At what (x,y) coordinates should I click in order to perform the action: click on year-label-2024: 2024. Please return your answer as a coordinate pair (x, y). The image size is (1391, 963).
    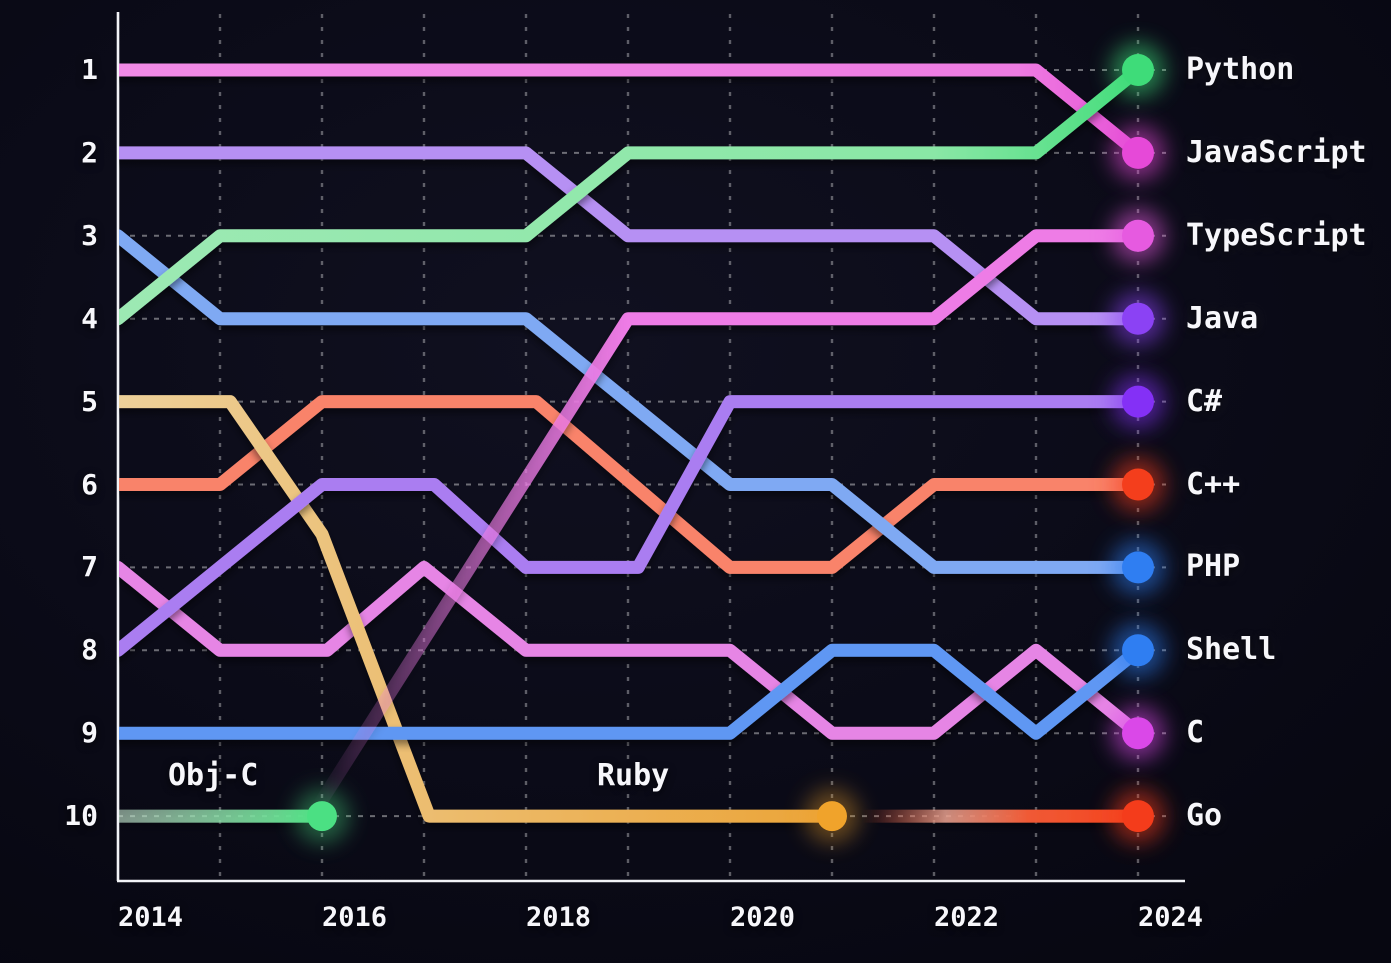
    Looking at the image, I should click on (1171, 917).